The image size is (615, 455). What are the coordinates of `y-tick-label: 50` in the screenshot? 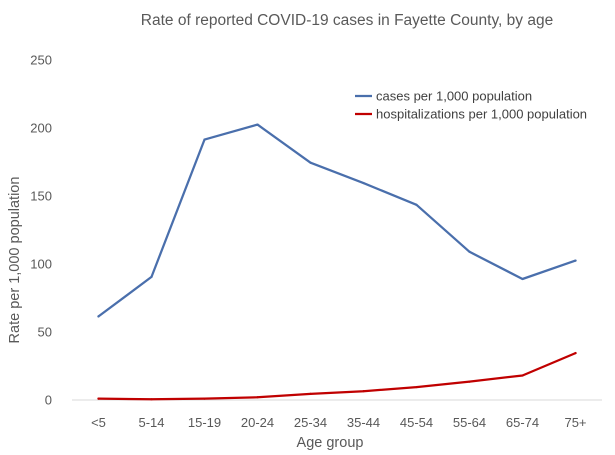 It's located at (45, 332).